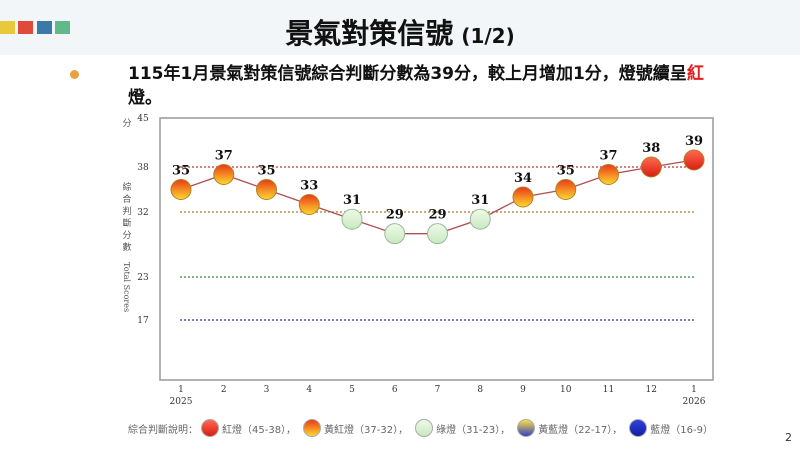 This screenshot has width=800, height=450. I want to click on x-tick-label: 6, so click(395, 390).